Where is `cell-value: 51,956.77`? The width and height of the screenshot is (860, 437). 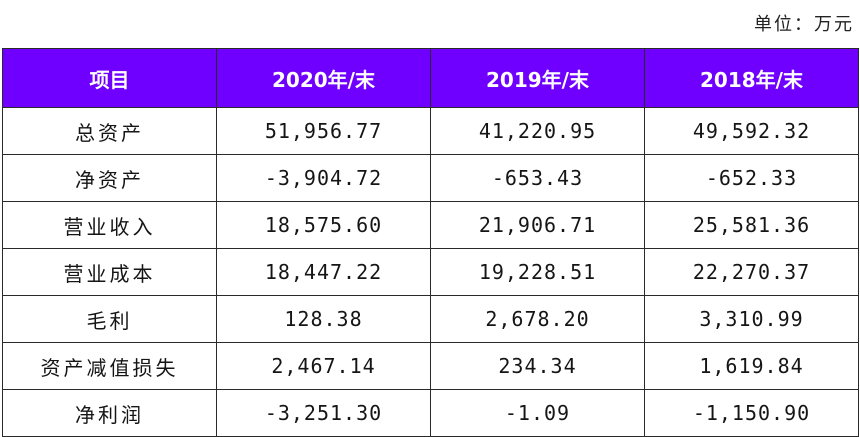
cell-value: 51,956.77 is located at coordinates (323, 131).